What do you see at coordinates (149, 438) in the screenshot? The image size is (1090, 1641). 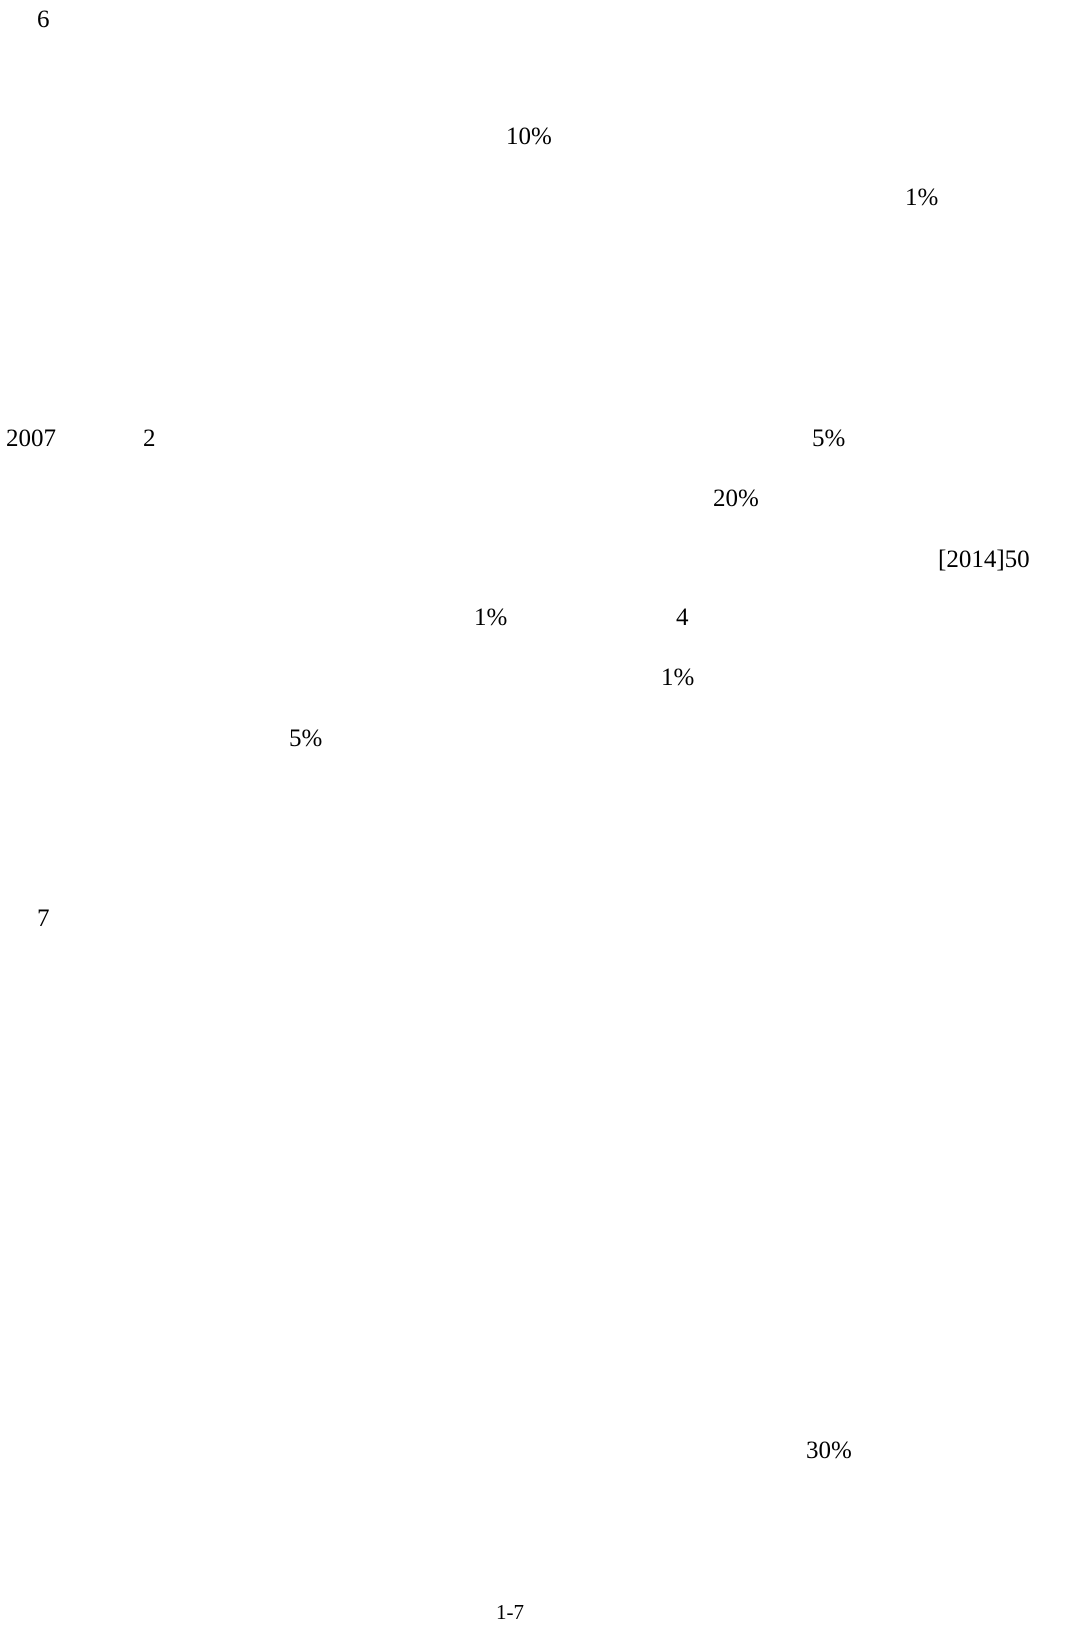 I see `number-text: 2` at bounding box center [149, 438].